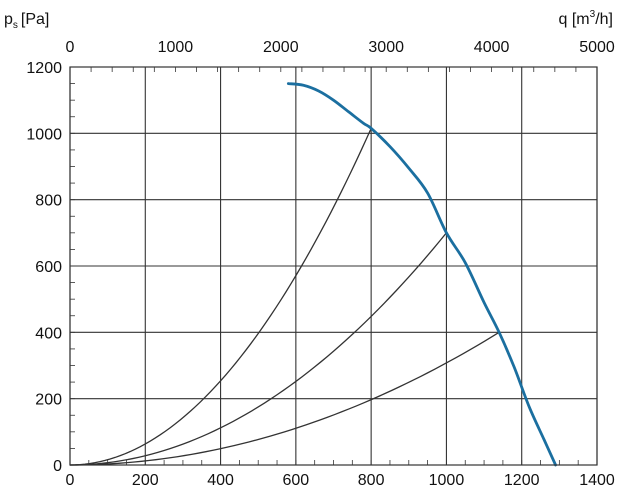  Describe the element at coordinates (597, 480) in the screenshot. I see `x-tick-label: 1400` at that location.